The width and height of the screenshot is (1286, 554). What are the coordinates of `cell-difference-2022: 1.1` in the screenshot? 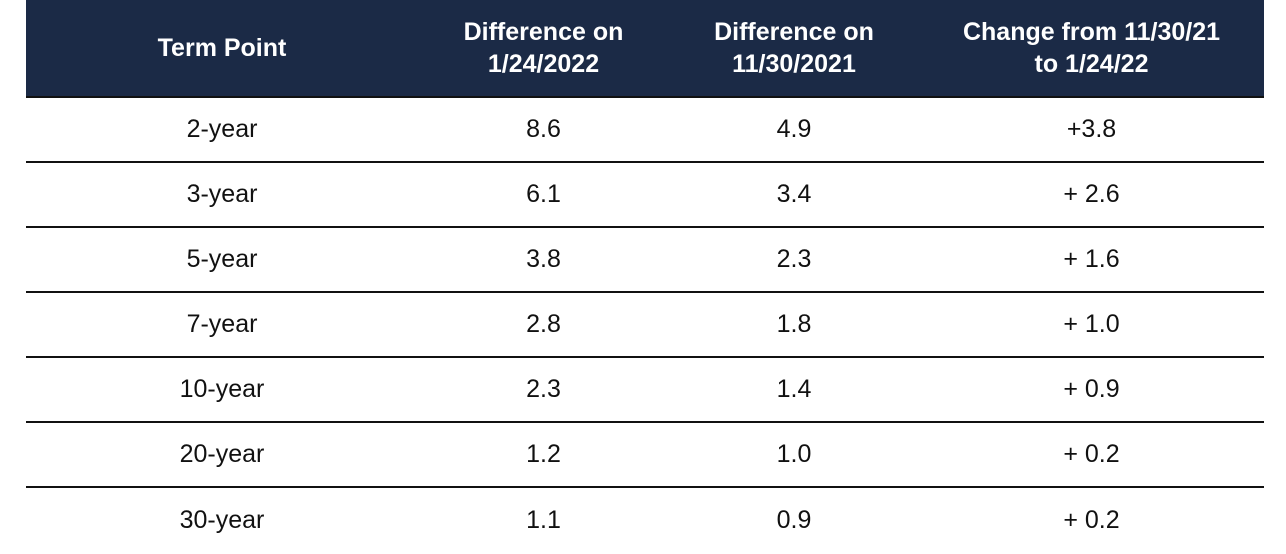 It's located at (543, 519).